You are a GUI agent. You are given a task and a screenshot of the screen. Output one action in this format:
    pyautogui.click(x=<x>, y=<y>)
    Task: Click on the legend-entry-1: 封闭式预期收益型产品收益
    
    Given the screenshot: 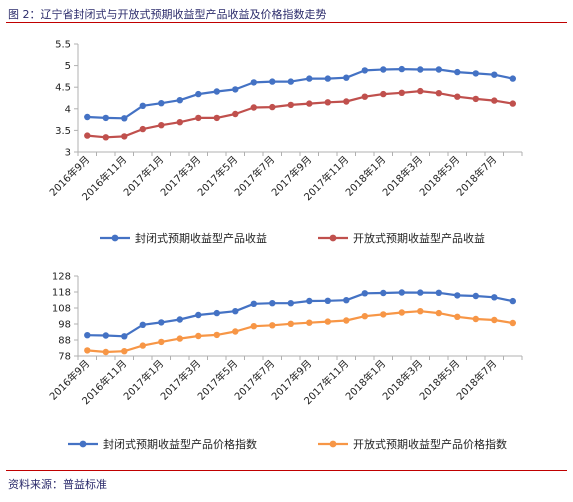 What is the action you would take?
    pyautogui.click(x=183, y=238)
    